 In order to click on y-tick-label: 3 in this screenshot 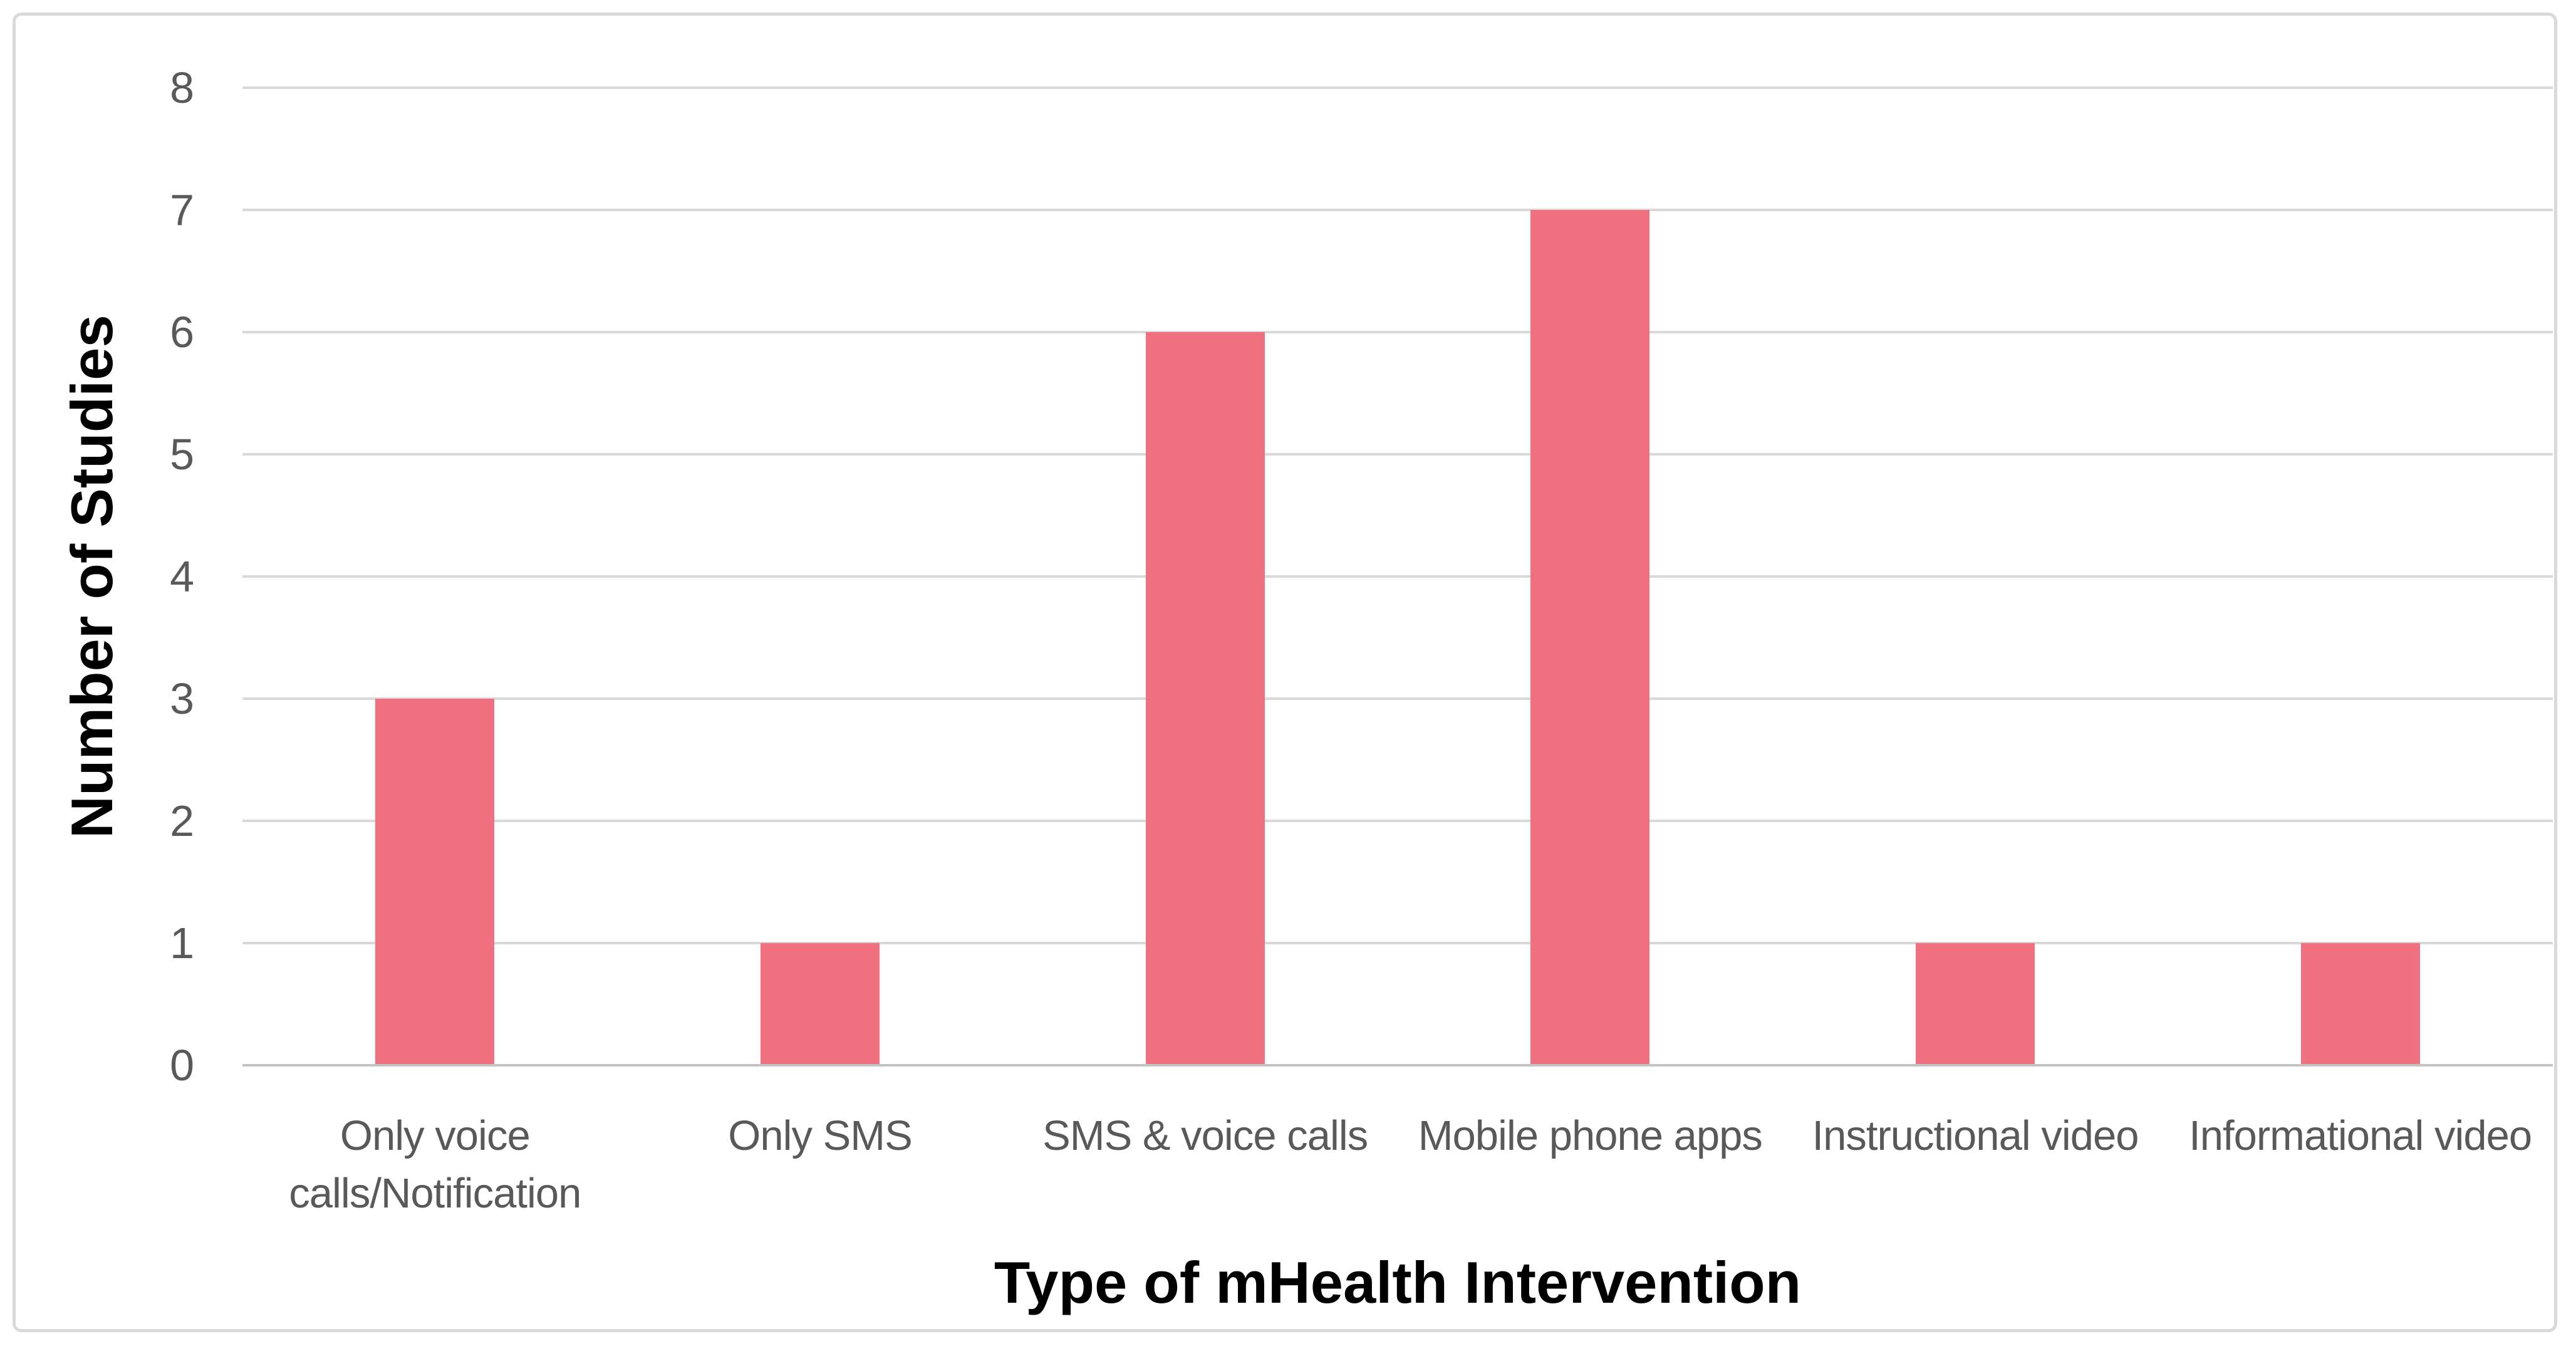, I will do `click(182, 698)`.